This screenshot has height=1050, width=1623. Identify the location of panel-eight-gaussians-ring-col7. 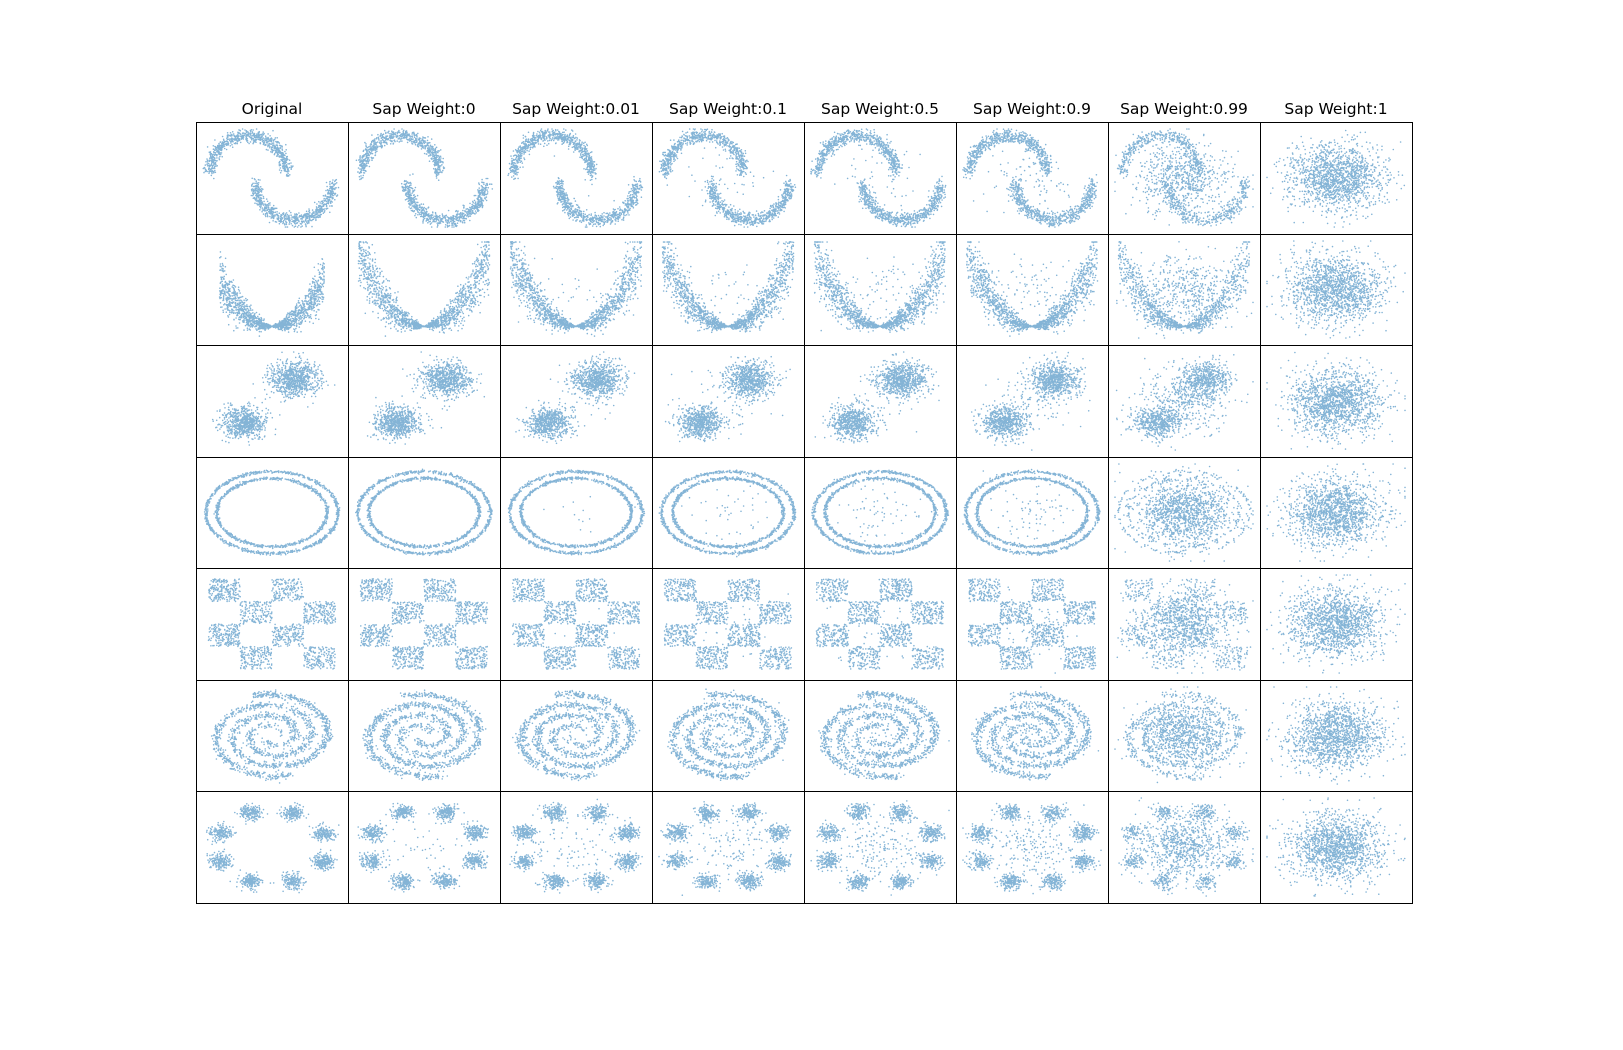
(1336, 847).